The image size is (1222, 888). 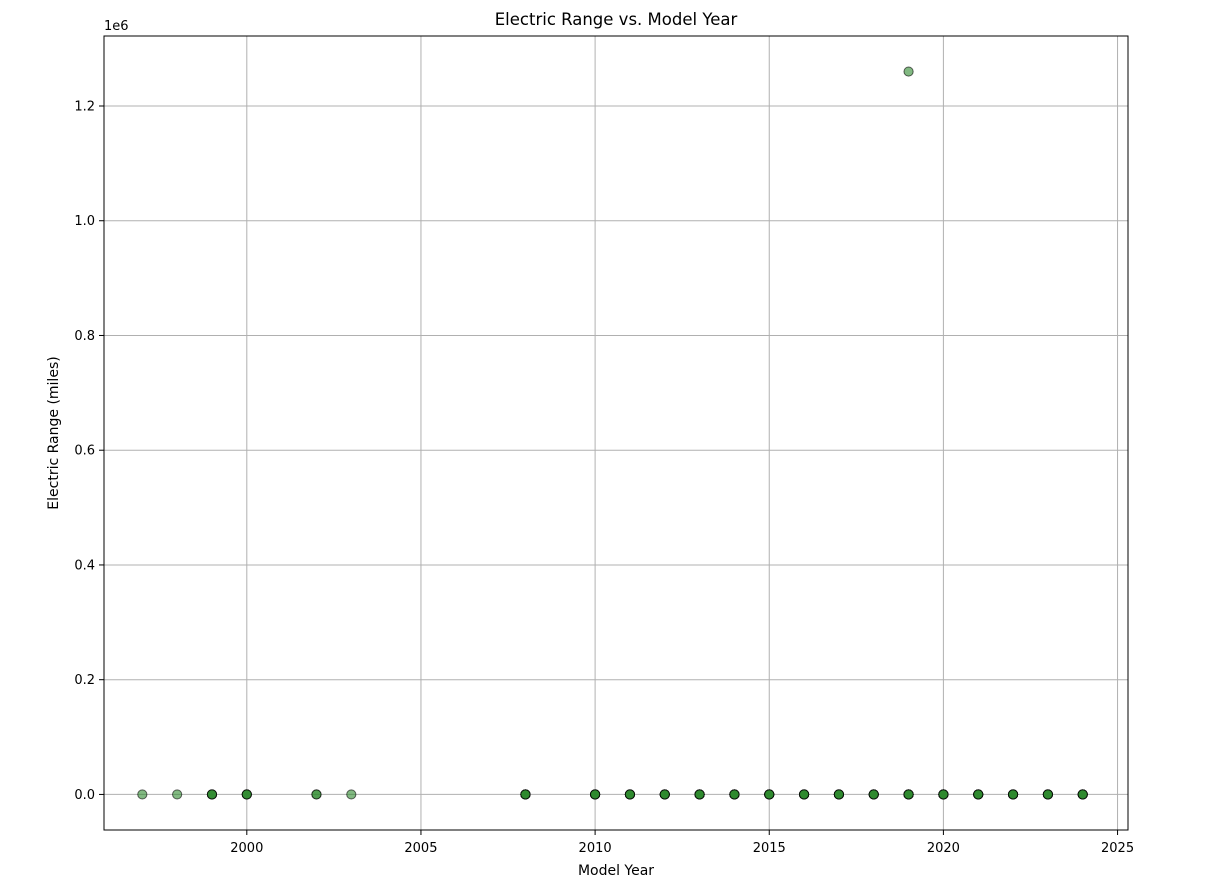 I want to click on y-tick-label: 0.6, so click(x=84, y=451).